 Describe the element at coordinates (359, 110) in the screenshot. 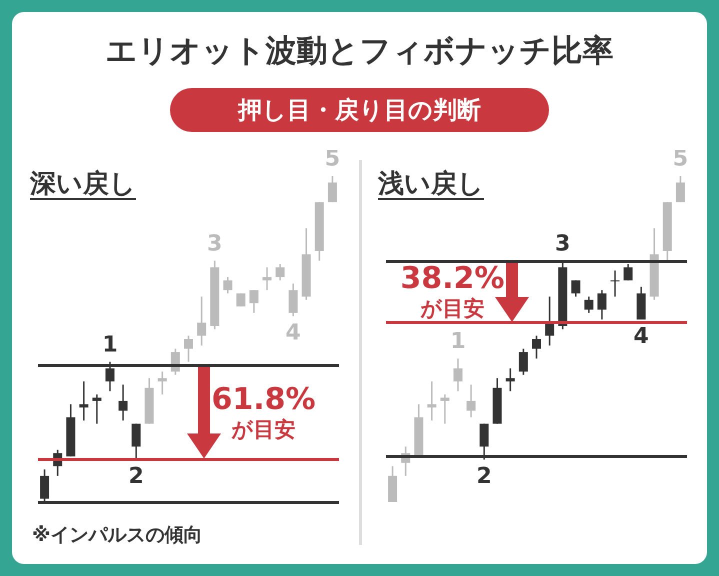

I see `text: 押し目・戻り目の判断` at that location.